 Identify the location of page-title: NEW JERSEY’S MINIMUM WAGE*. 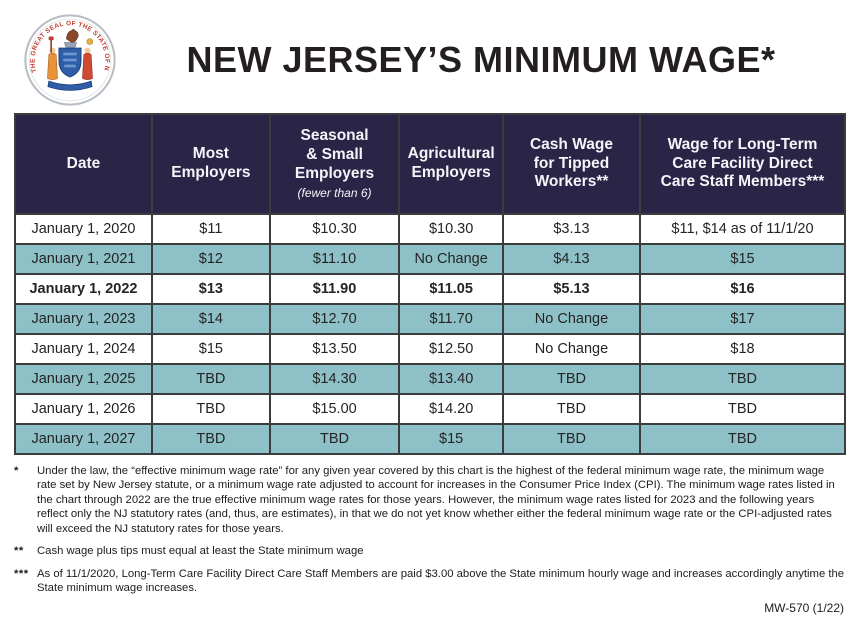
(481, 59).